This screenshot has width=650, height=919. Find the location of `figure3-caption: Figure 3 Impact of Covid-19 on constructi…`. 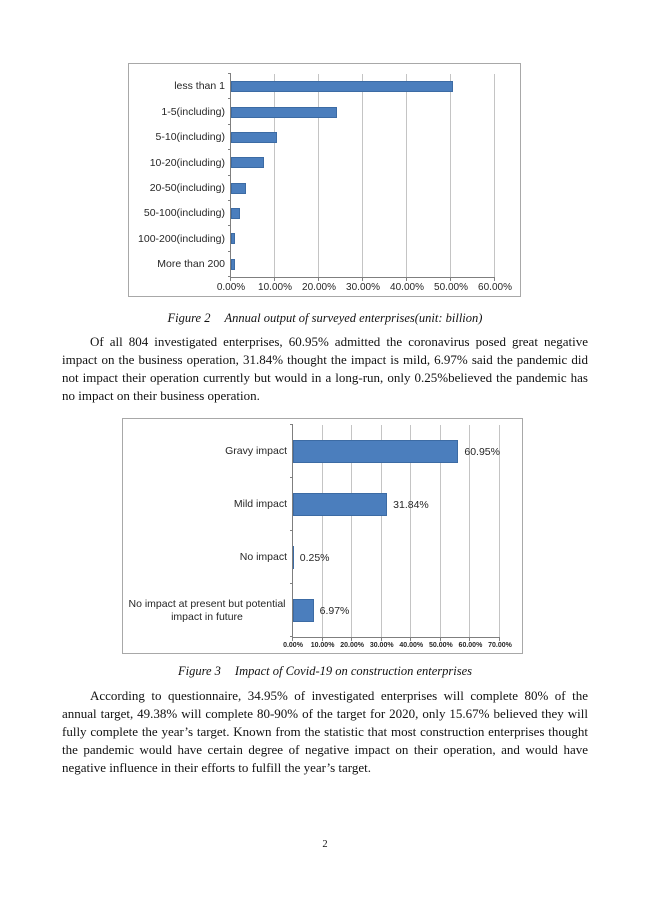

figure3-caption: Figure 3 Impact of Covid-19 on constructi… is located at coordinates (325, 671).